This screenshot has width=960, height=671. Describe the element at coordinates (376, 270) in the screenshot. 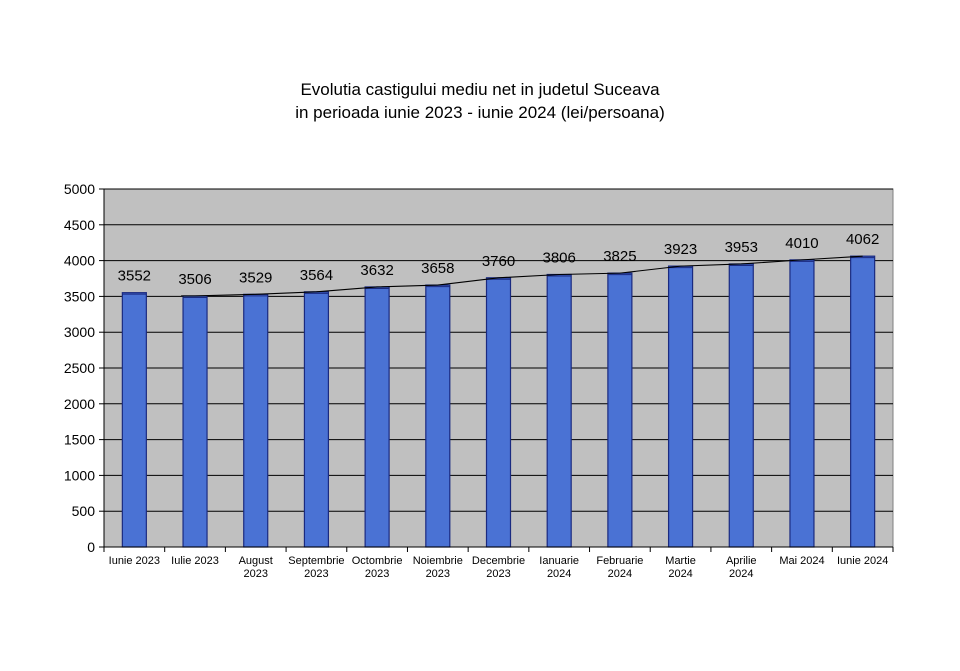

I see `data-label: 3632` at that location.